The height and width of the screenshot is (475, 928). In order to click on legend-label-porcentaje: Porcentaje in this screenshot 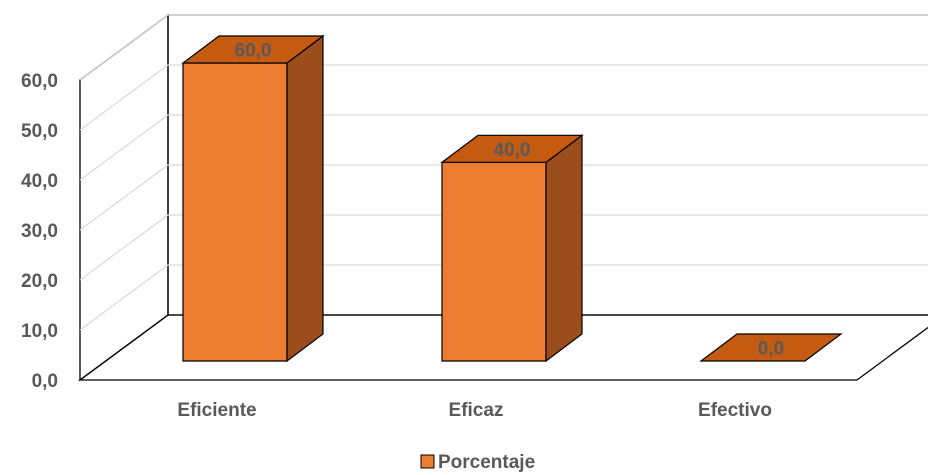, I will do `click(486, 462)`.